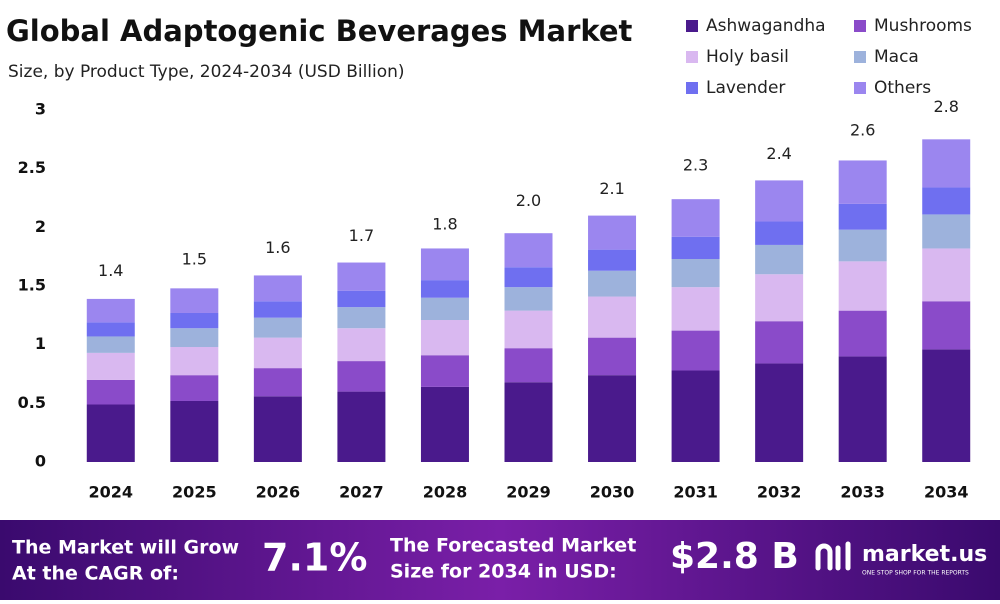 The image size is (1000, 604). I want to click on footer-banner, so click(500, 560).